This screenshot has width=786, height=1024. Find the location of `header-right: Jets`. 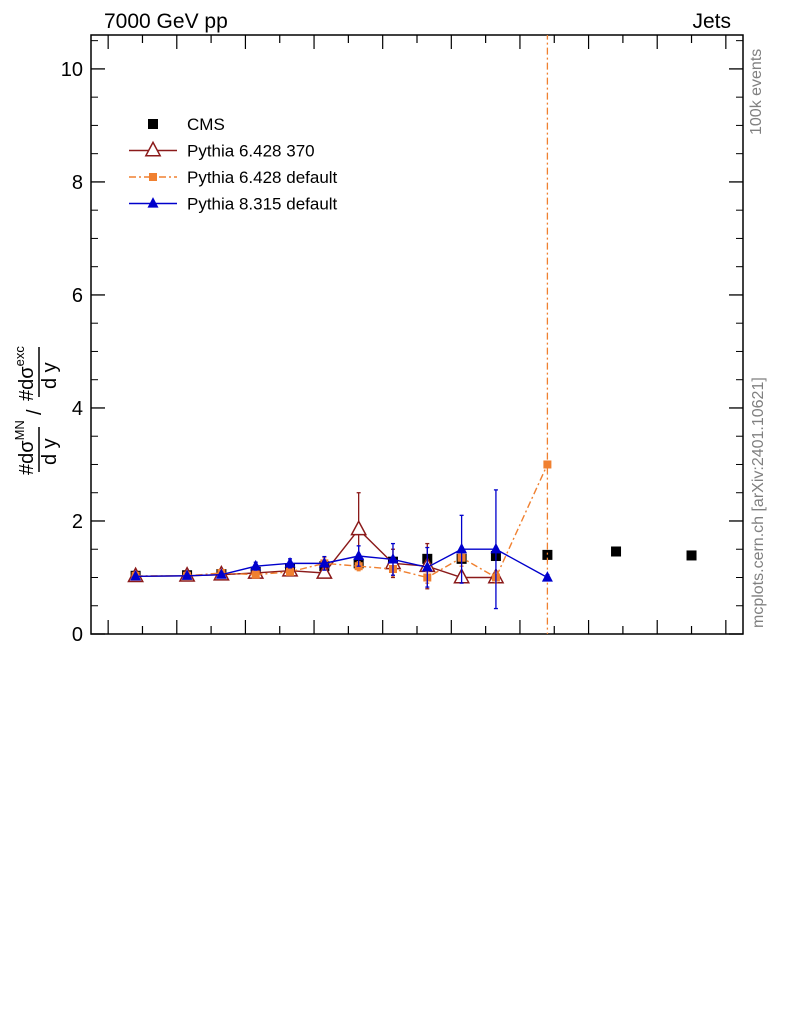

header-right: Jets is located at coordinates (711, 21).